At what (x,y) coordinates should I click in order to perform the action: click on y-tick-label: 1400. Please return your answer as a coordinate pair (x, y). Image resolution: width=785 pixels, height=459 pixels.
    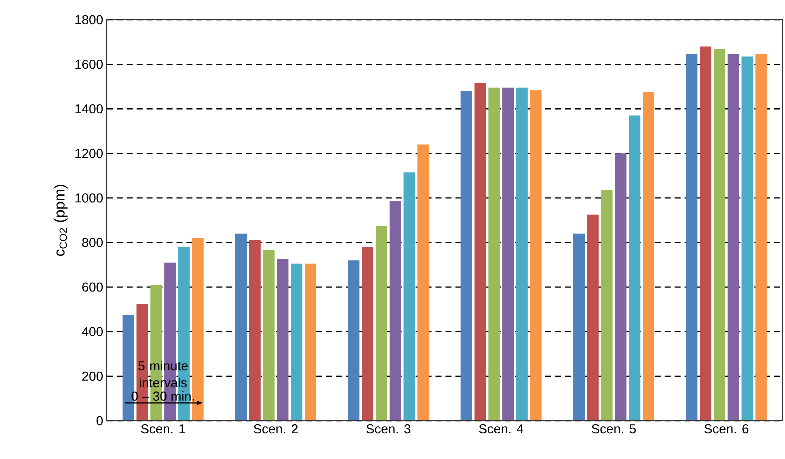
    Looking at the image, I should click on (89, 109).